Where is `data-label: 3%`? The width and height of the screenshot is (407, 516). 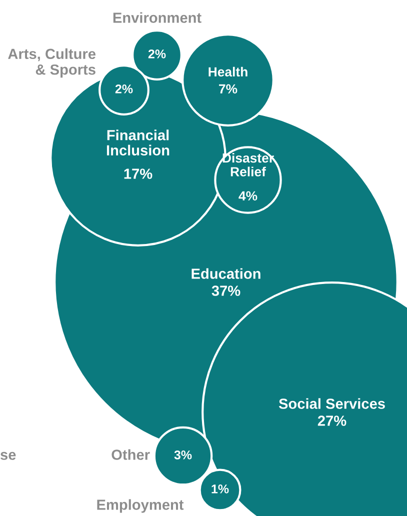 data-label: 3% is located at coordinates (183, 455).